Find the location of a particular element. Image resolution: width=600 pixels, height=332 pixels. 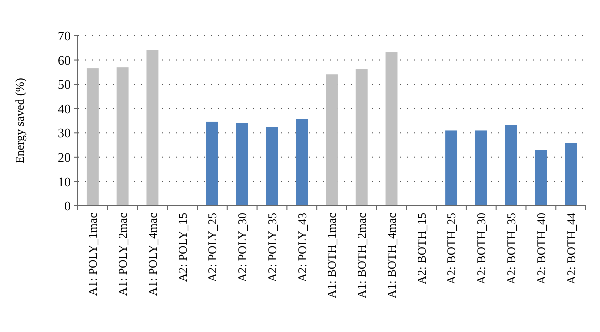

y-axis-title: Energy saved (%) is located at coordinates (20, 121).